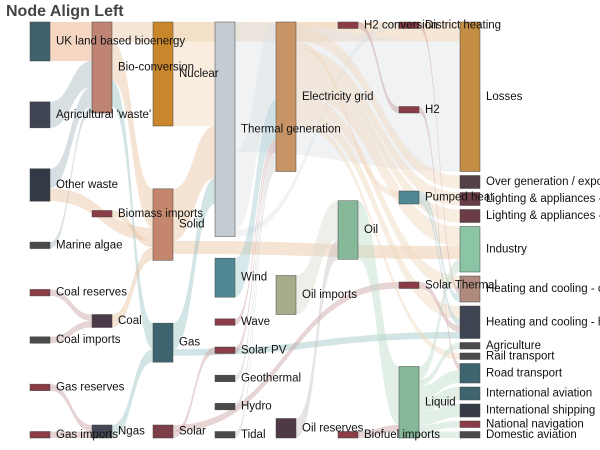 The image size is (600, 450). What do you see at coordinates (71, 138) in the screenshot?
I see `link-other_waste-bio_conv` at bounding box center [71, 138].